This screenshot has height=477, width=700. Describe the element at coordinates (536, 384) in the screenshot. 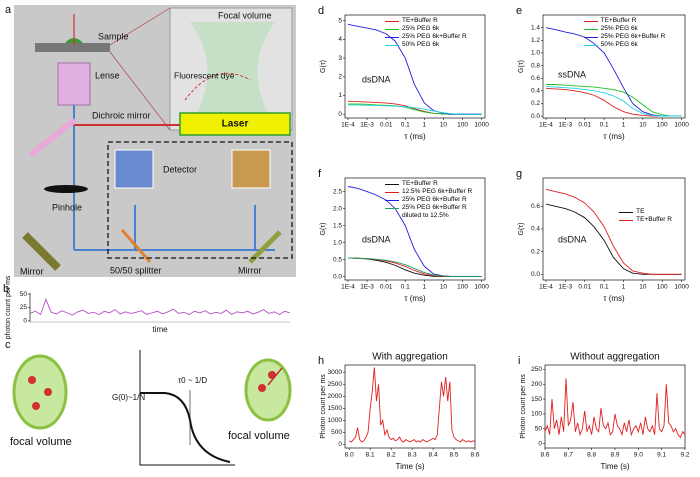

I see `y-tick-label: 200` at that location.